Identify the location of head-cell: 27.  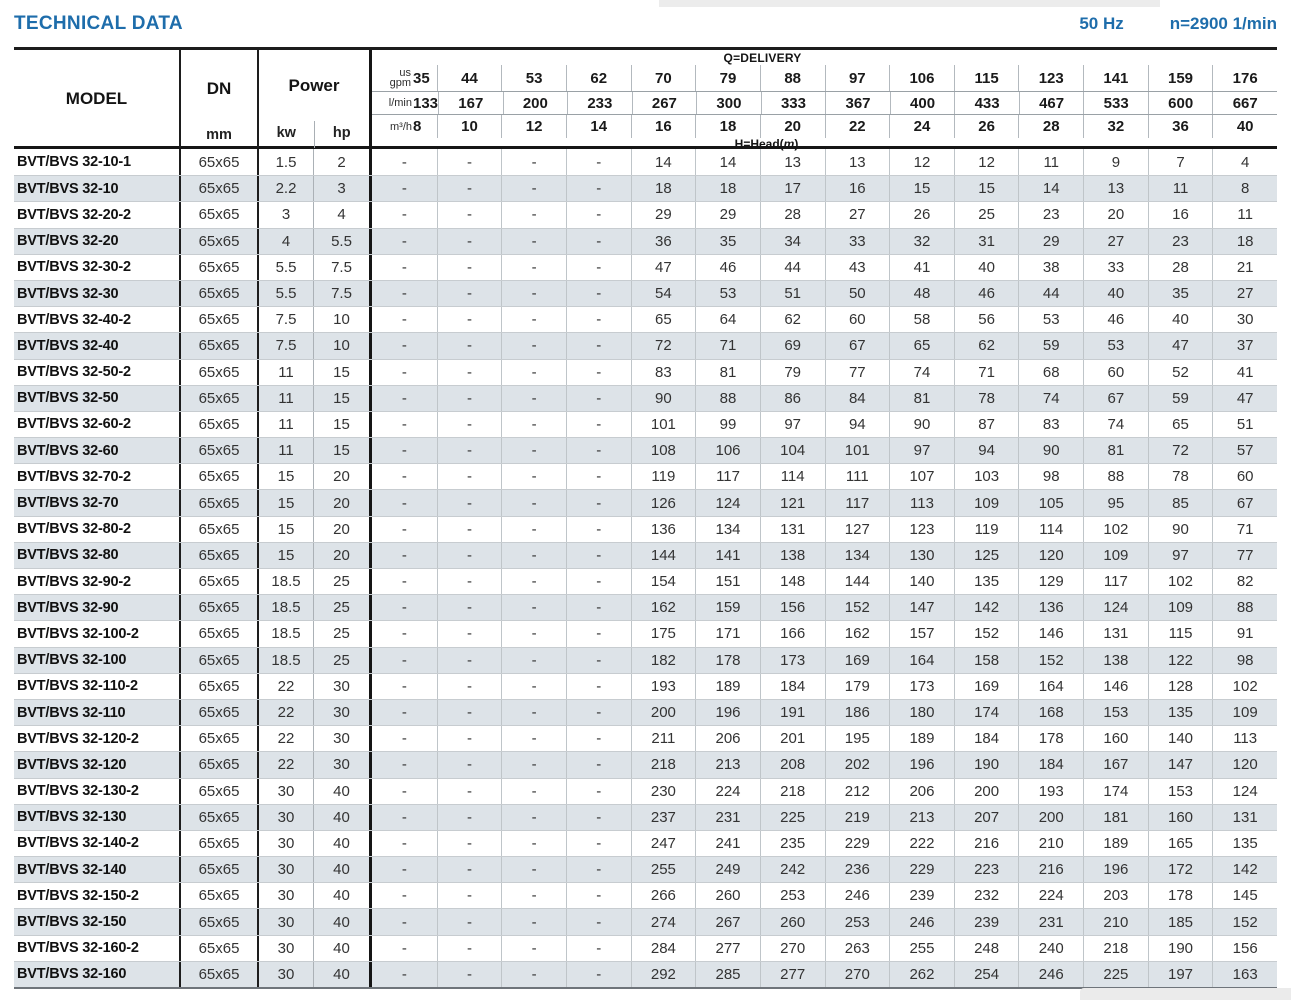
(1244, 293).